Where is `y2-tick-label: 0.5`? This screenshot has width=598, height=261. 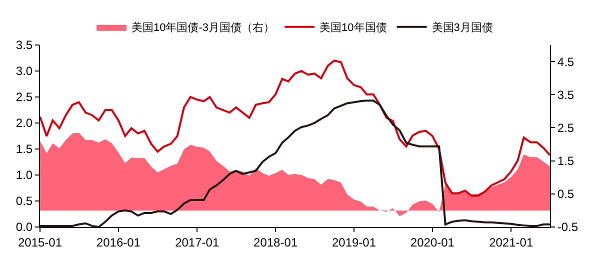
y2-tick-label: 0.5 is located at coordinates (565, 194).